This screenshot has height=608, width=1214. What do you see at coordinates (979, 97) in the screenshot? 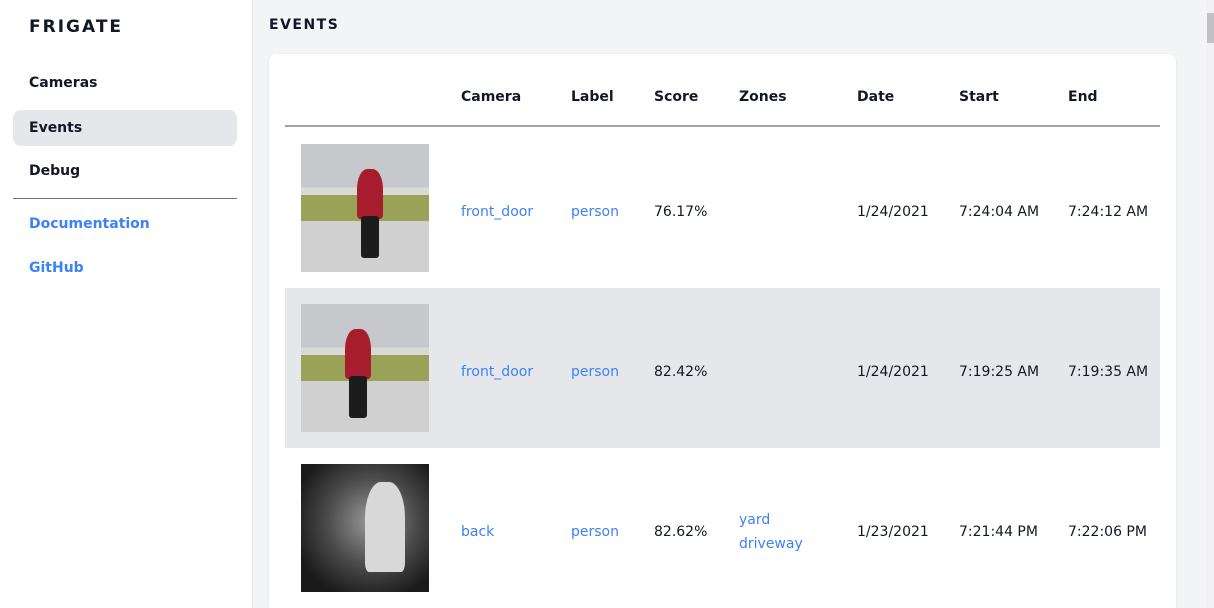
I see `column-start: Start` at bounding box center [979, 97].